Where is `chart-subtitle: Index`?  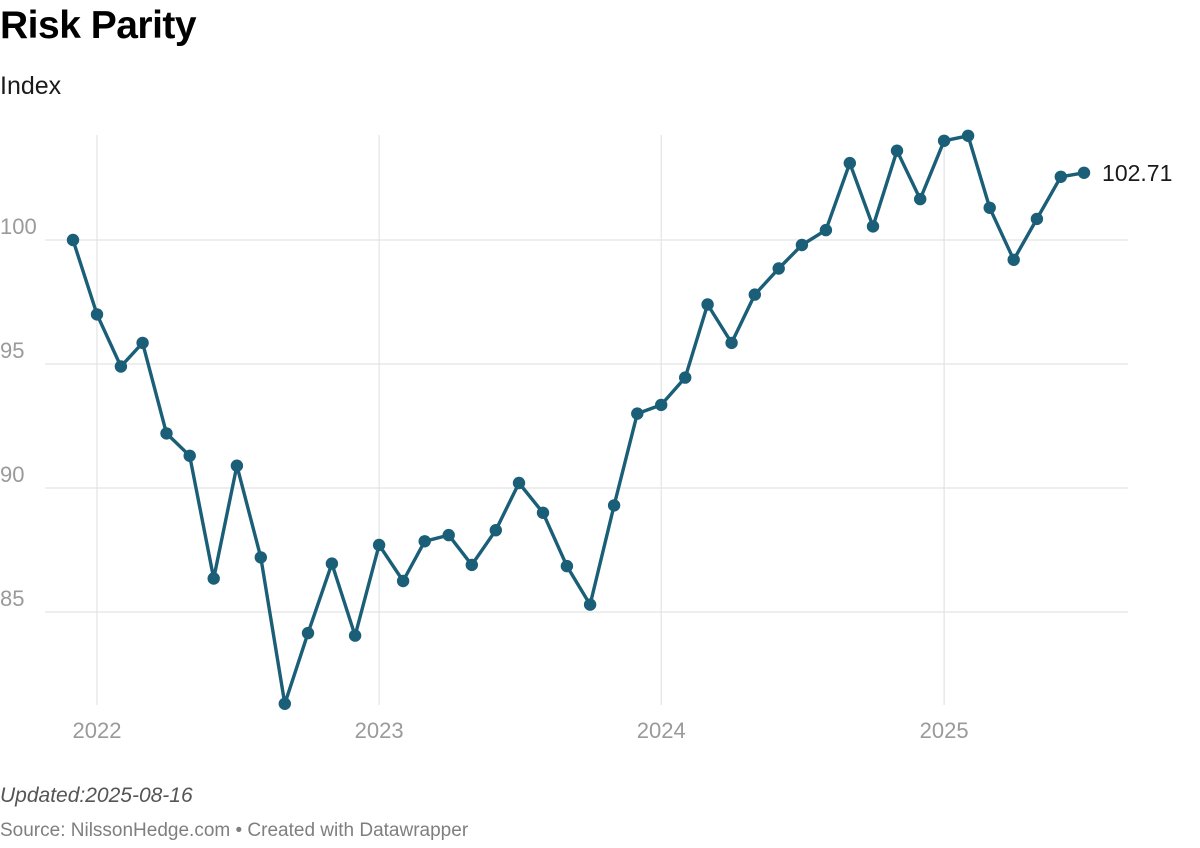 chart-subtitle: Index is located at coordinates (31, 86).